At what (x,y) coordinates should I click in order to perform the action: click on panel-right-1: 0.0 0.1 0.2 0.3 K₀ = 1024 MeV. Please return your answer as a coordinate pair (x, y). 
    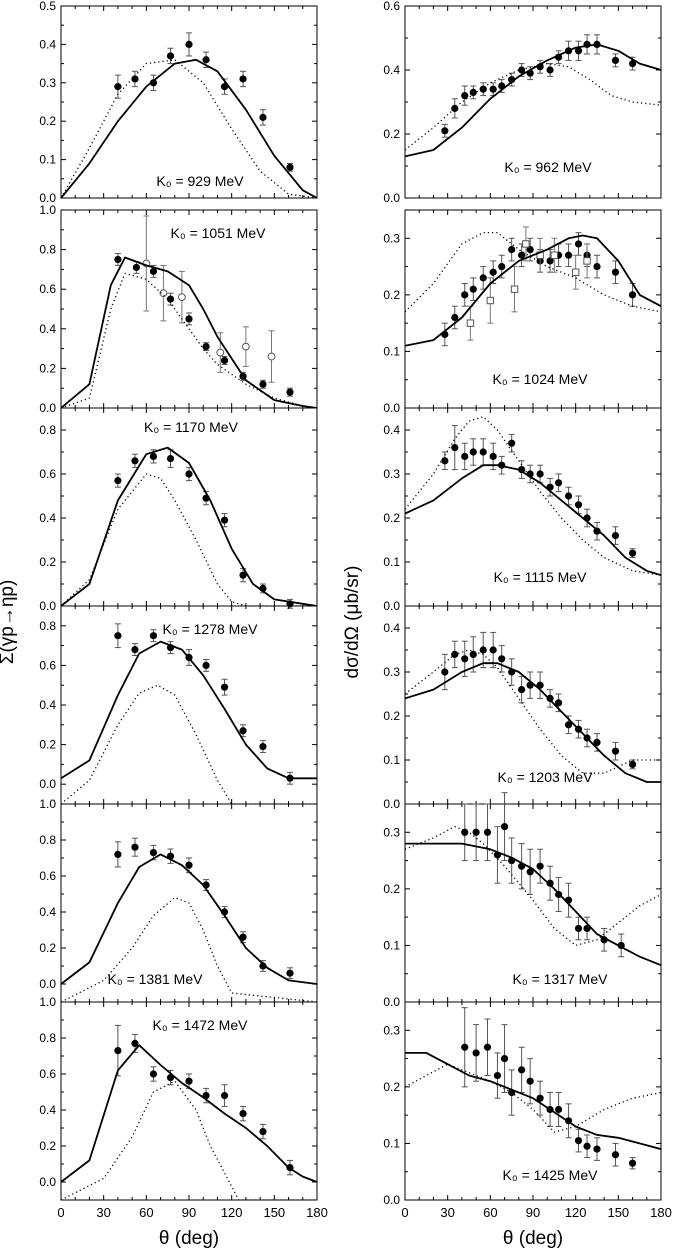
    Looking at the image, I should click on (522, 312).